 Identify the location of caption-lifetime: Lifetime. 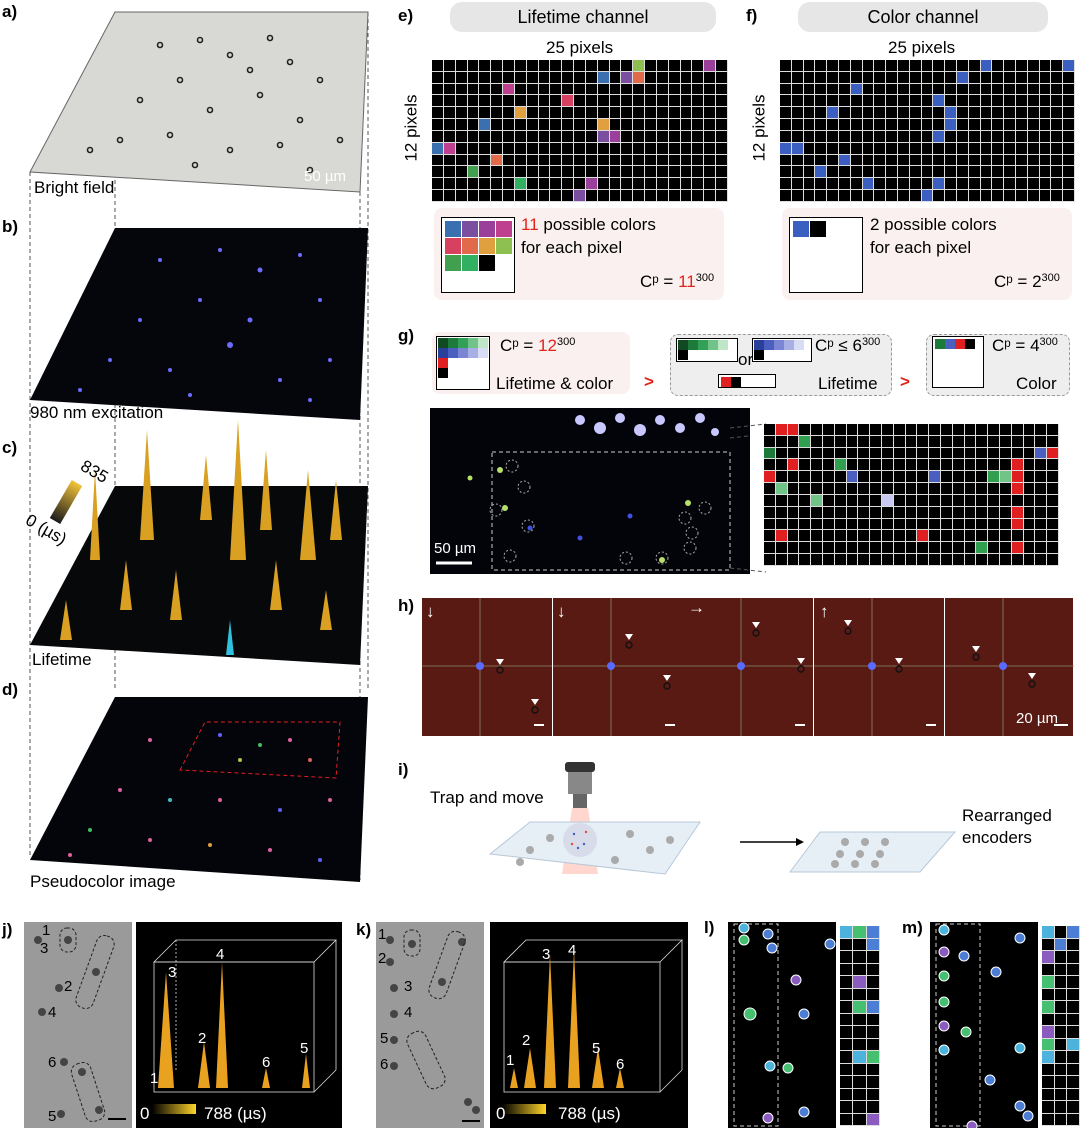
(62, 659).